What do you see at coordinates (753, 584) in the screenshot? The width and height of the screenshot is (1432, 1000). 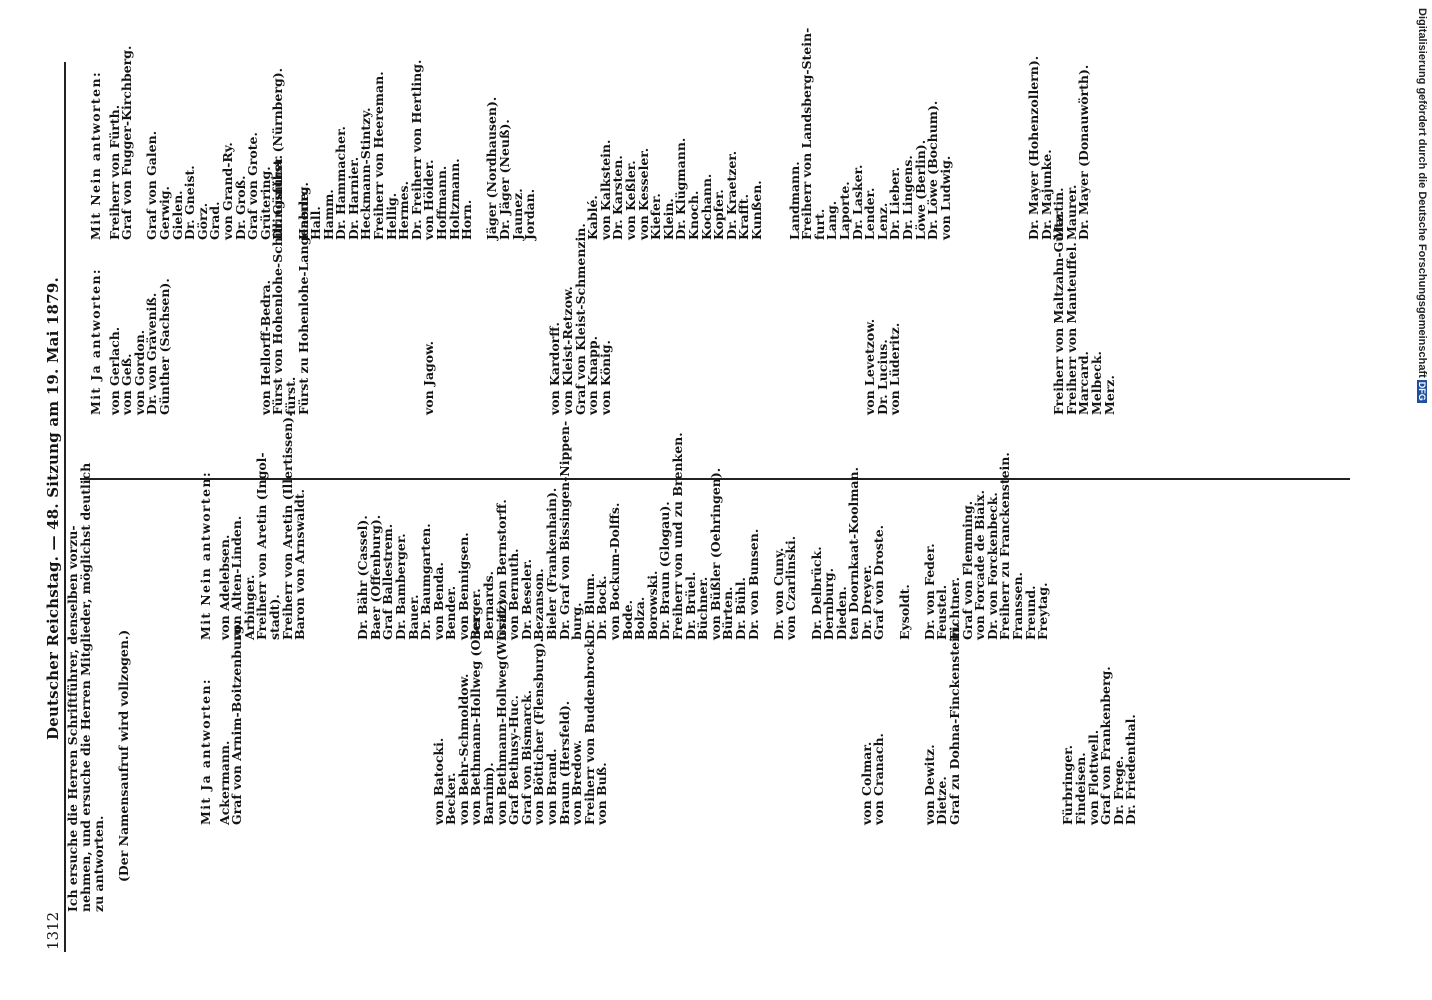 I see `member-name: Dr. von Bunsen.` at bounding box center [753, 584].